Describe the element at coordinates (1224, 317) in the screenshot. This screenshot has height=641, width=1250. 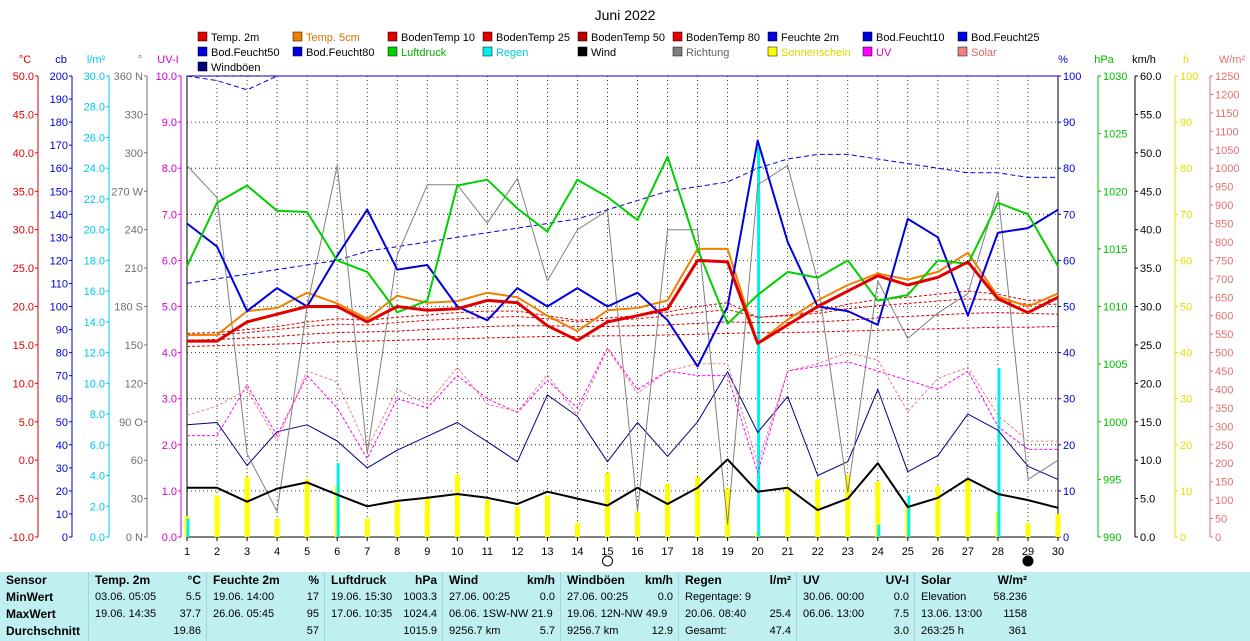
I see `axis-tick-label: 600` at that location.